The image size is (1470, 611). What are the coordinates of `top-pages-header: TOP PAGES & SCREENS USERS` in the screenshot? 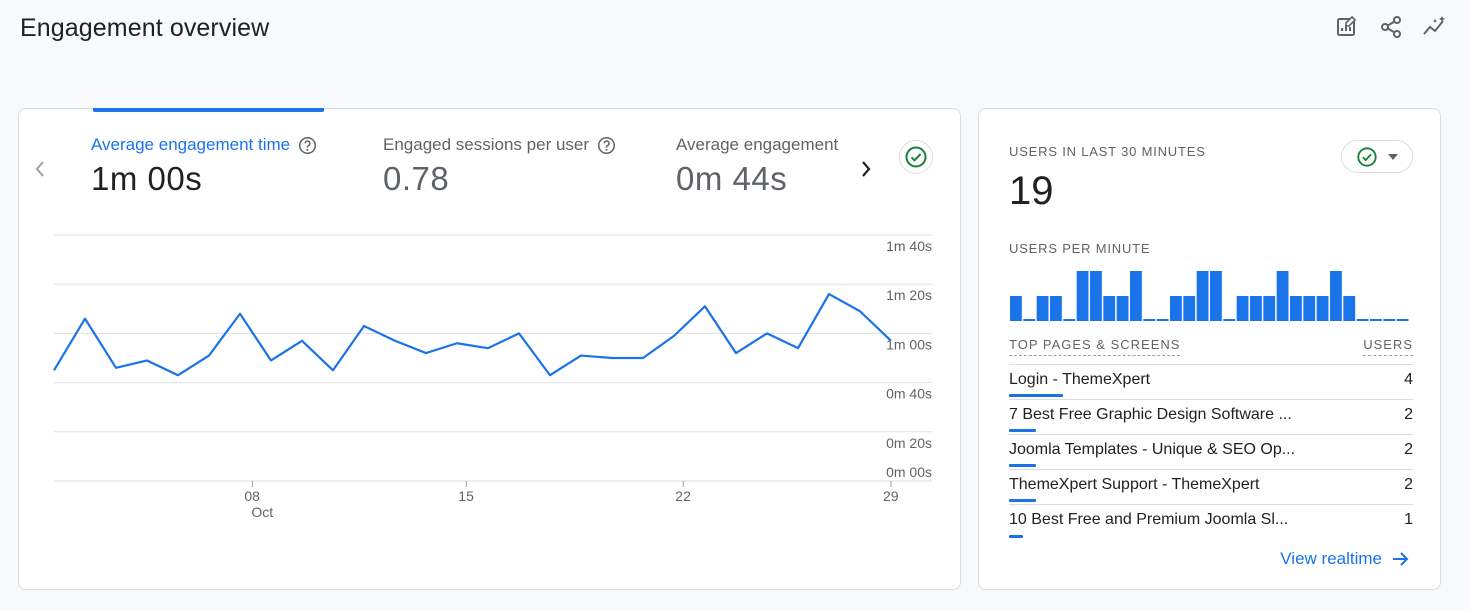 It's located at (1211, 350).